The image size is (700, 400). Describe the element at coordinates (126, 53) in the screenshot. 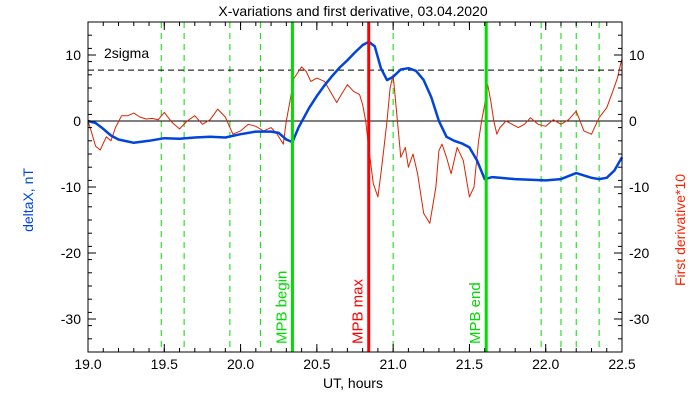

I see `threshold-label: 2sigma` at that location.